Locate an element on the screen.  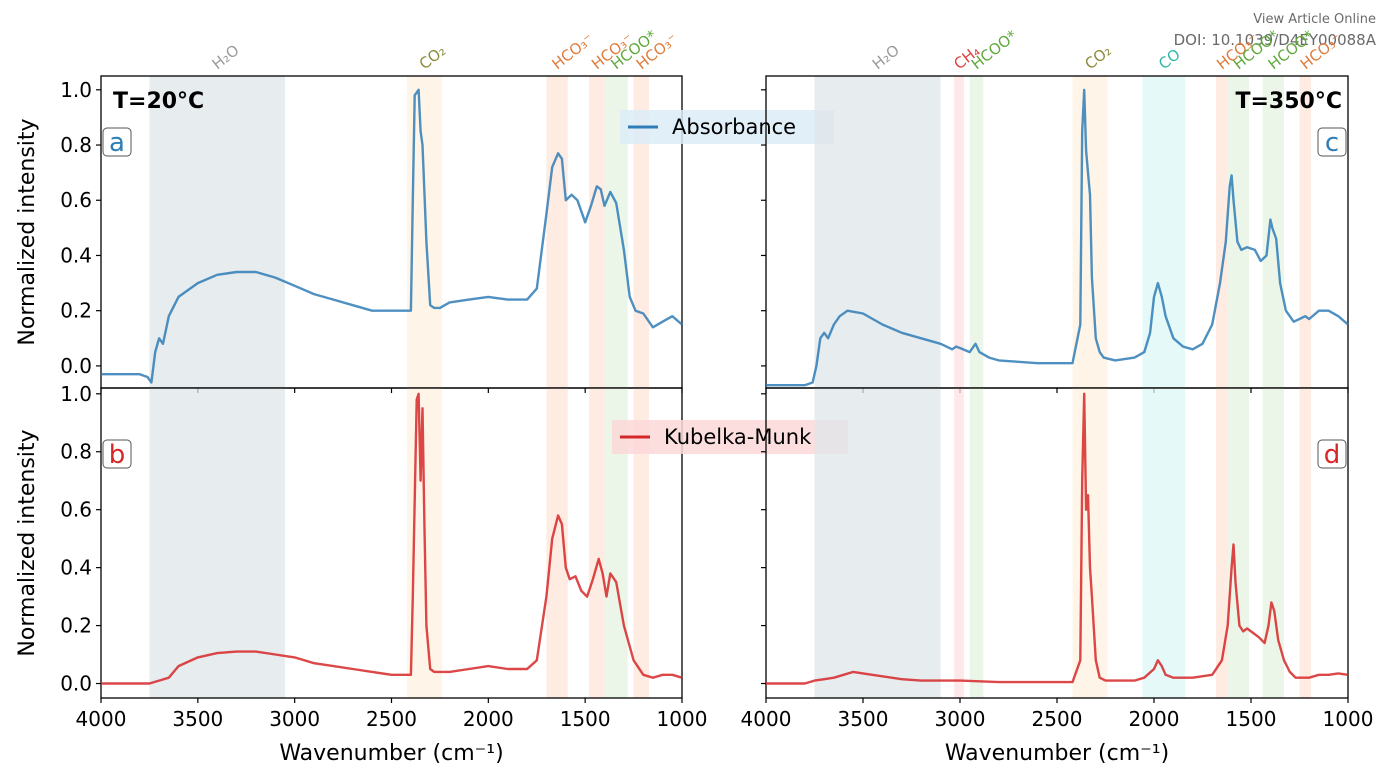
panel-letter-box-b is located at coordinates (117, 454).